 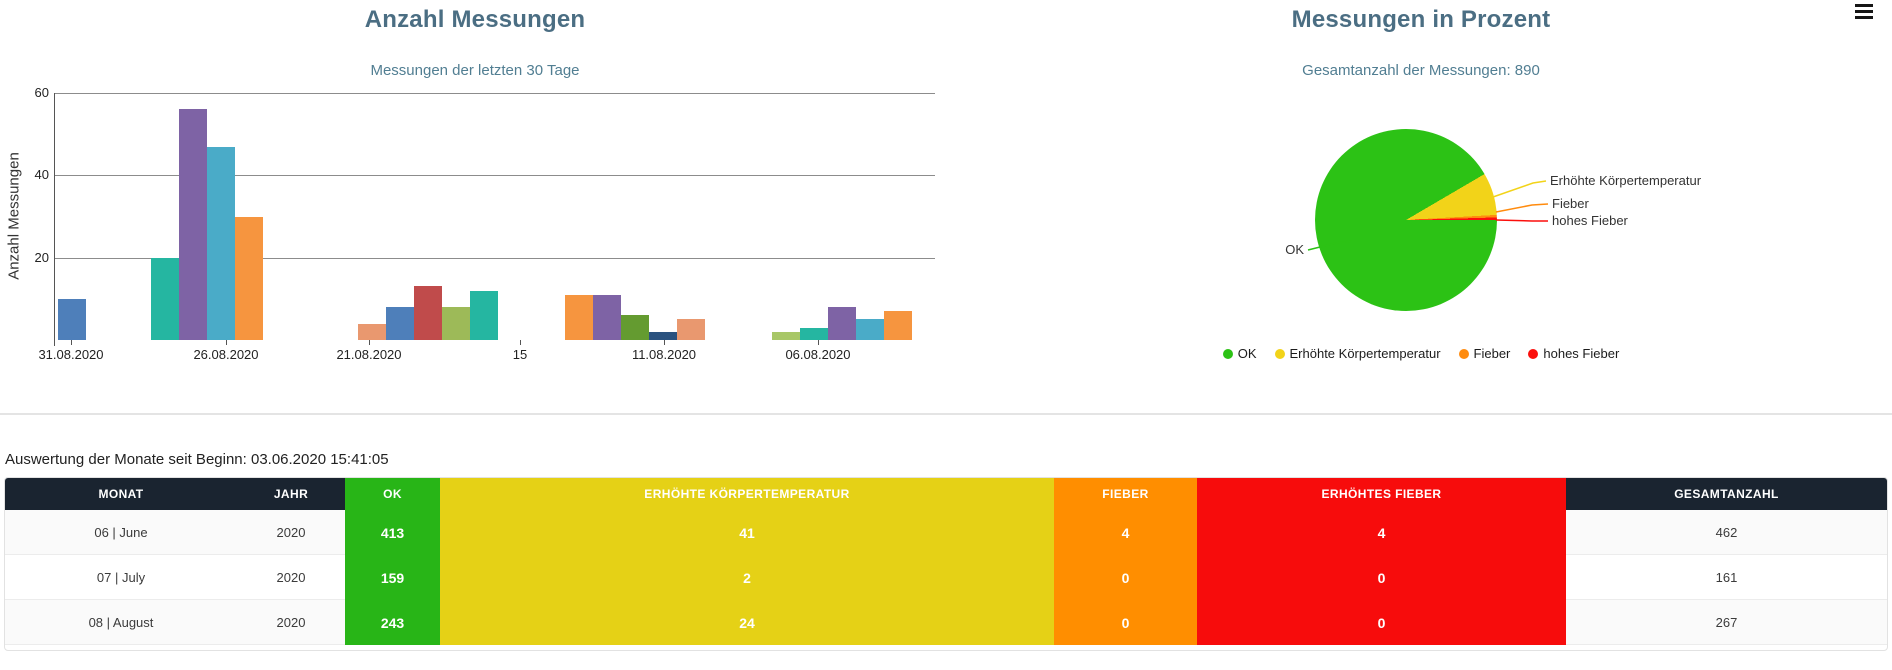 I want to click on legend-item: OK, so click(x=1239, y=353).